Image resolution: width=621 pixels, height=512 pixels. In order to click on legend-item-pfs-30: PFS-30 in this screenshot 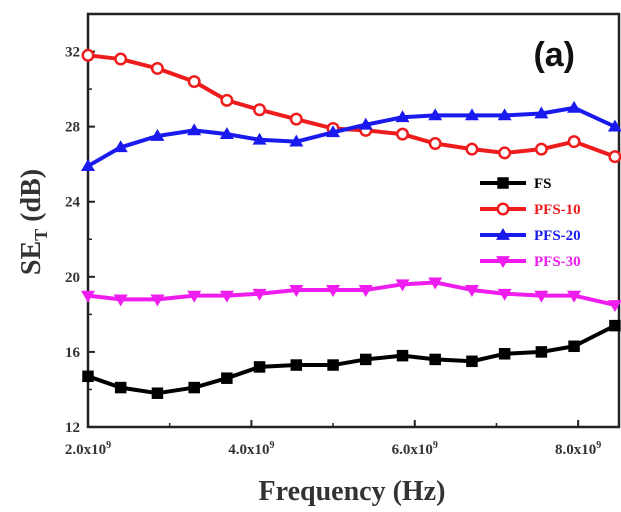, I will do `click(530, 262)`.